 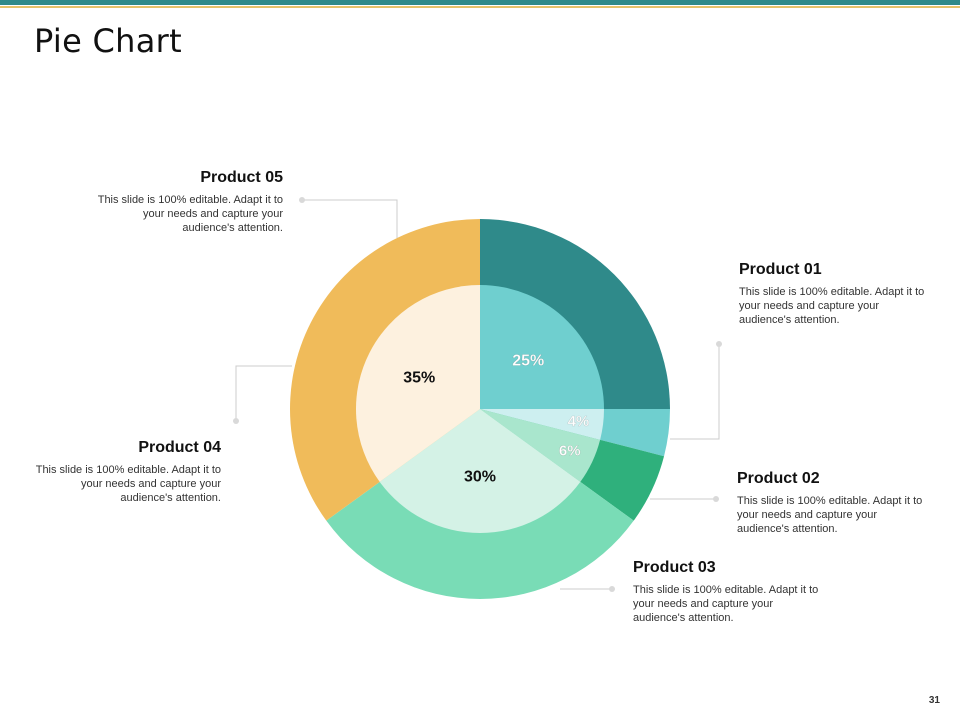 I want to click on page-title: Pie Chart, so click(x=108, y=41).